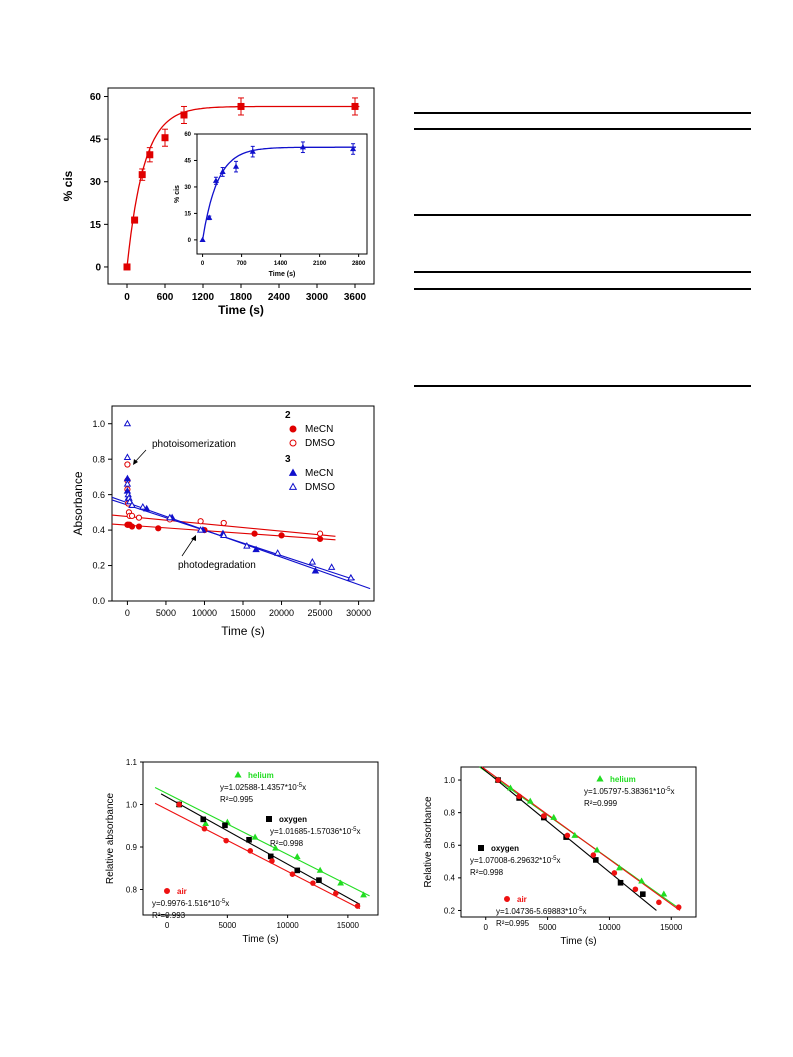 The width and height of the screenshot is (793, 1057). I want to click on equation-label: y=1.05797-5.38361*10-5x, so click(629, 791).